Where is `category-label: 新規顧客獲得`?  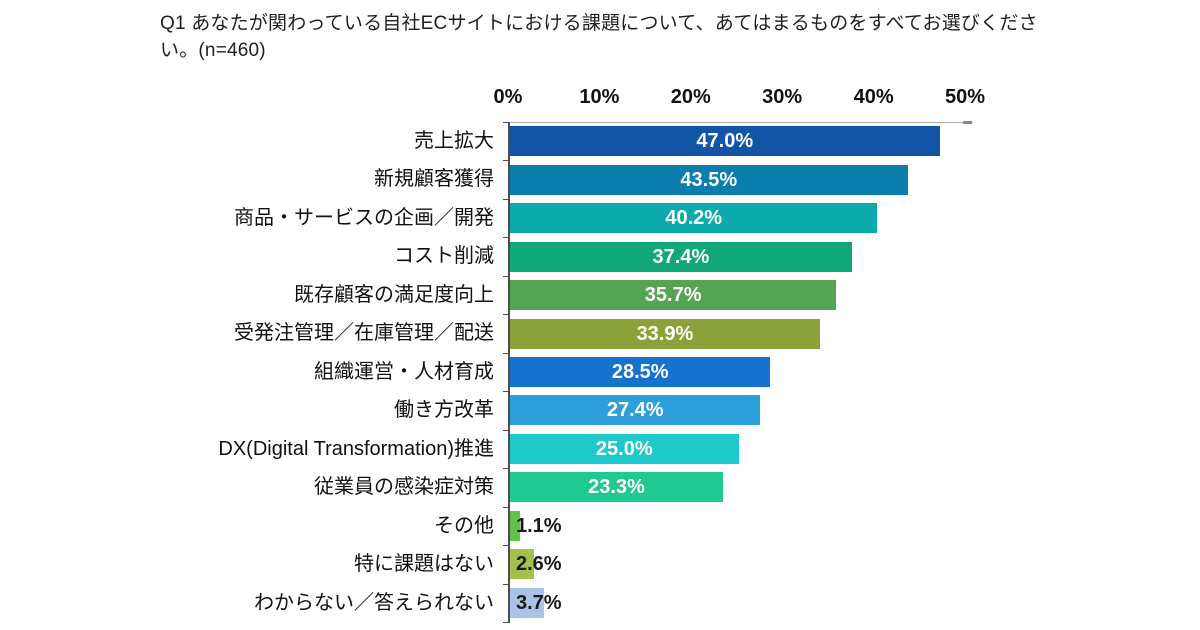 category-label: 新規顧客獲得 is located at coordinates (434, 179).